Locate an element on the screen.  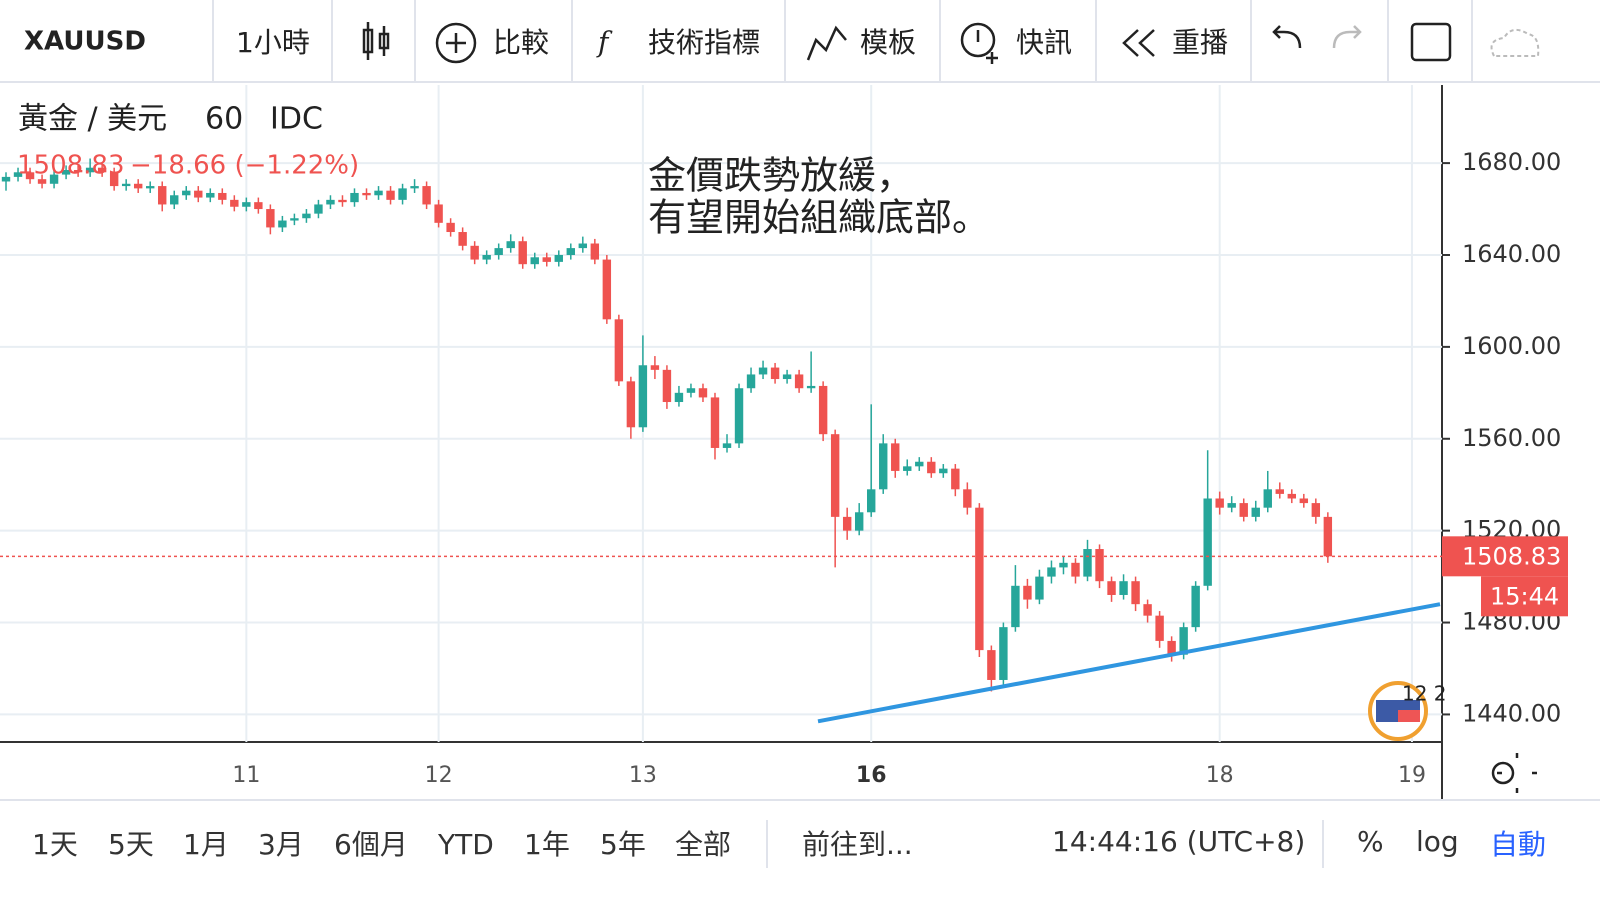
percent-toggle: % is located at coordinates (1370, 841).